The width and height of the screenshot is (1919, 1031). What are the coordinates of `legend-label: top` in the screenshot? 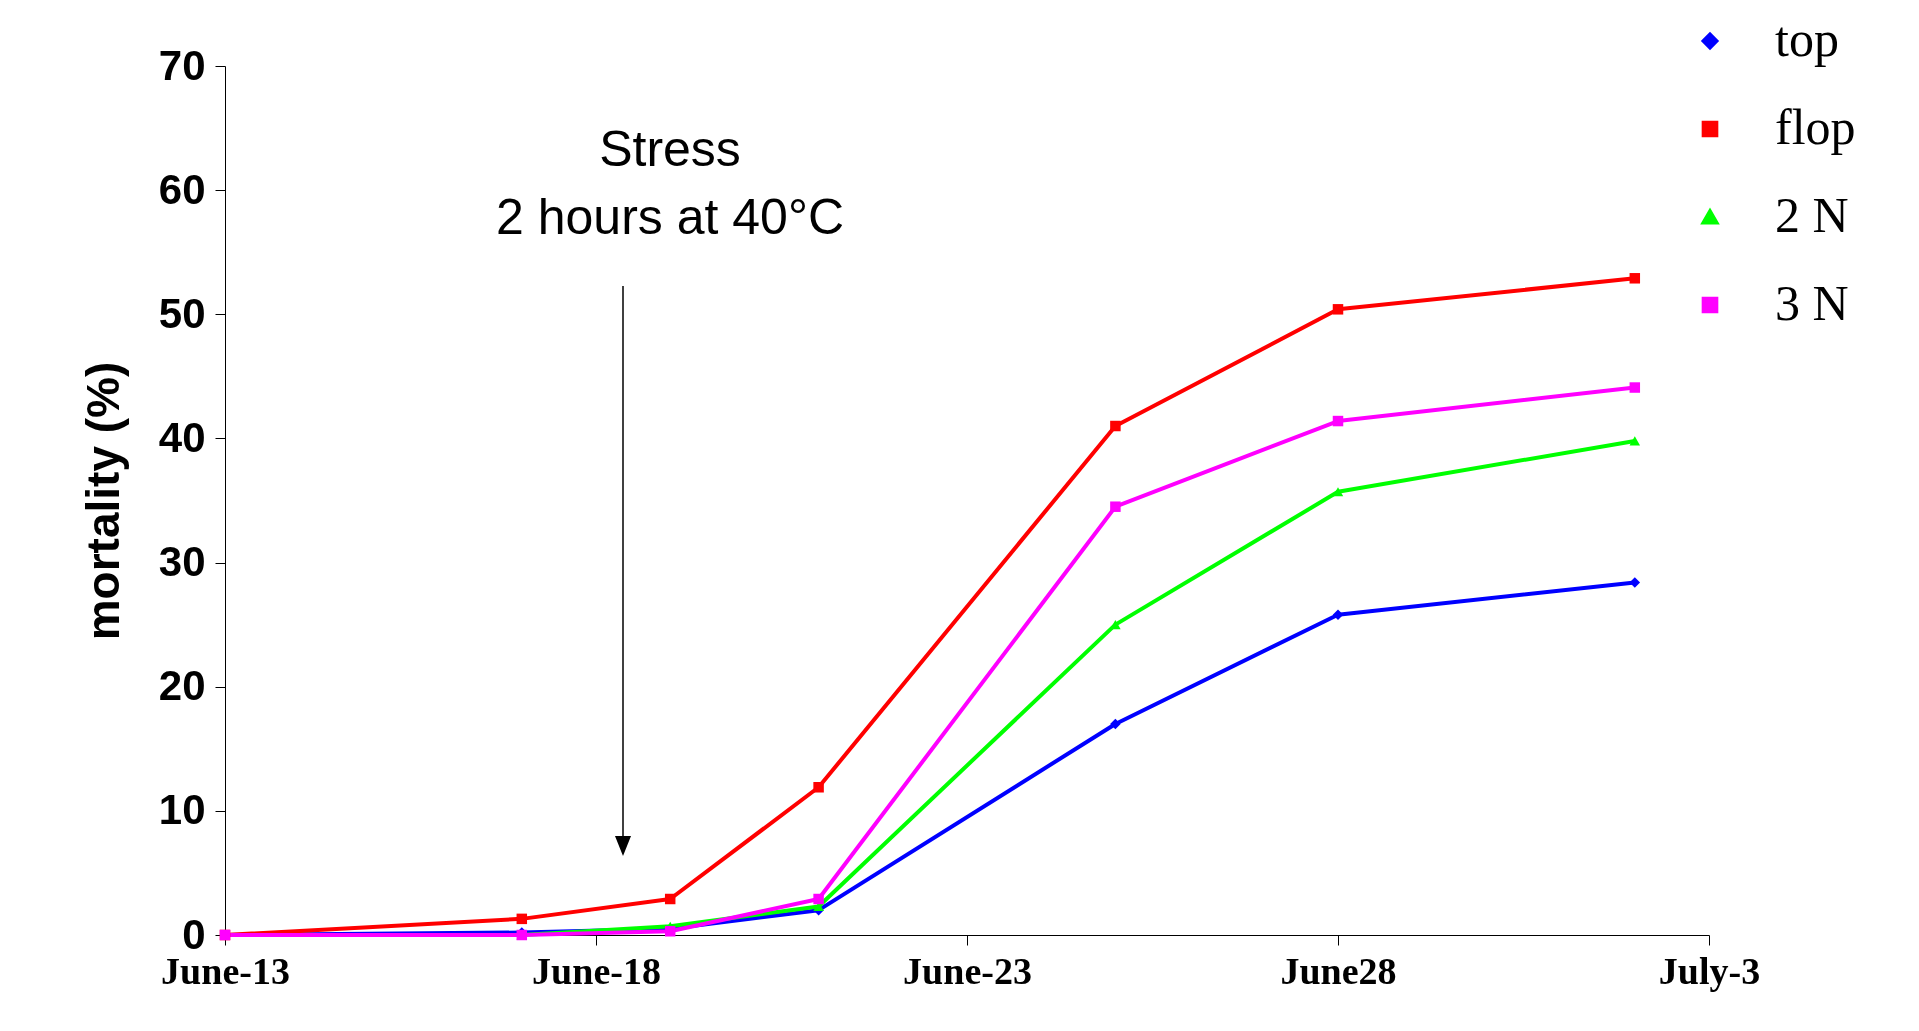 It's located at (1807, 39).